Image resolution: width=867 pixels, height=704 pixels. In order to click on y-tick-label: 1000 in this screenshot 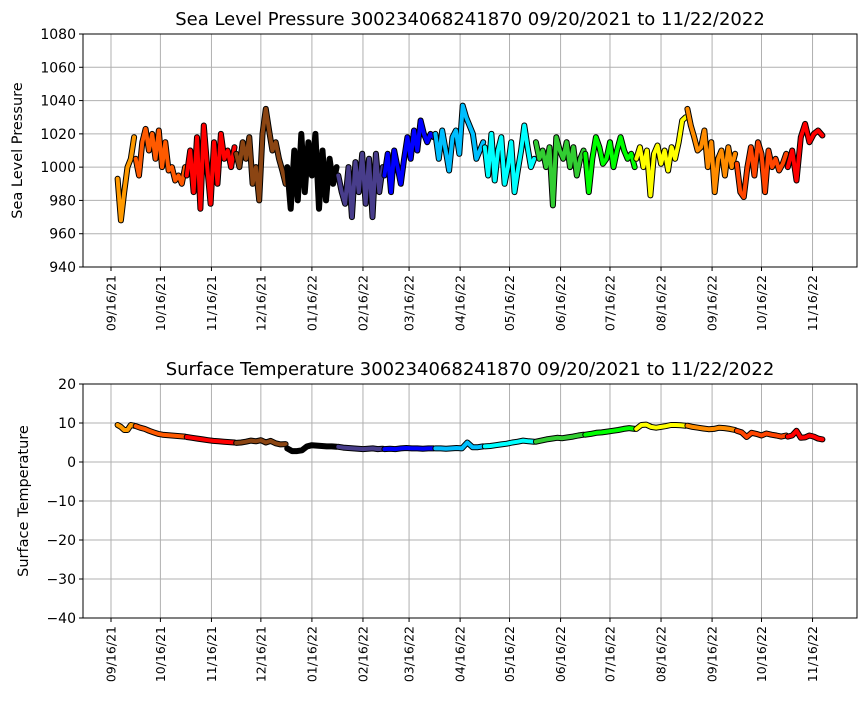, I will do `click(58, 168)`.